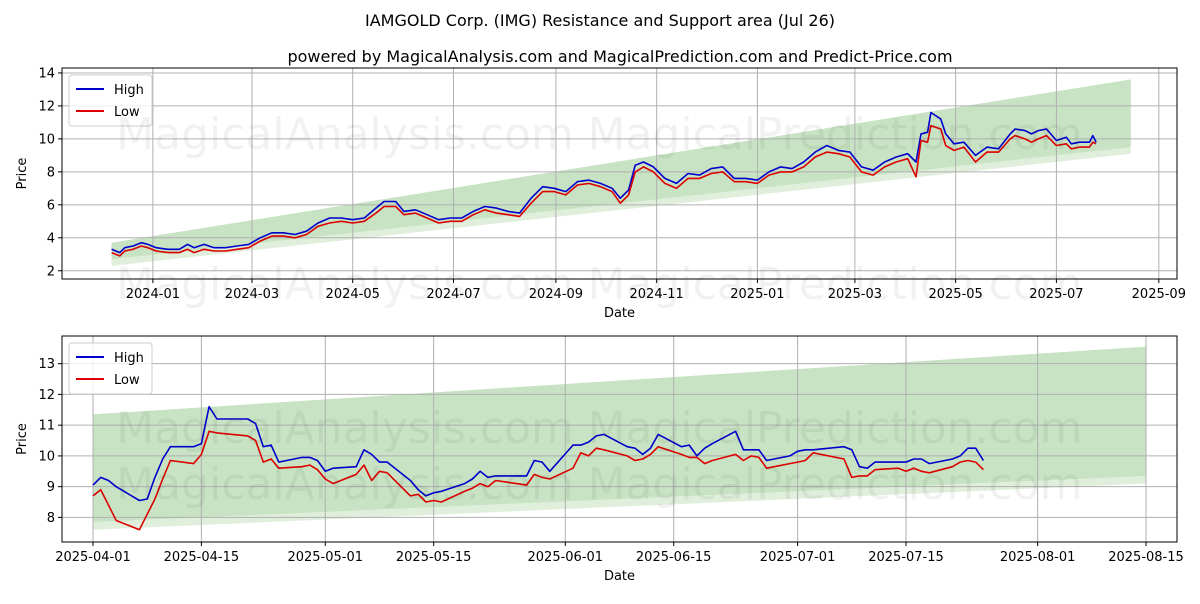 The width and height of the screenshot is (1200, 604). I want to click on y-tick-label: 6, so click(51, 205).